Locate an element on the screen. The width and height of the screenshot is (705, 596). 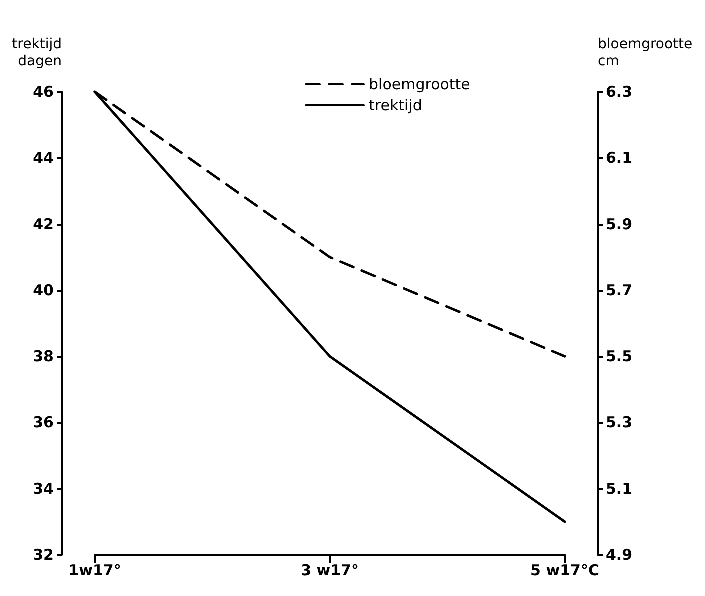
y-tick-label: 40 is located at coordinates (43, 290).